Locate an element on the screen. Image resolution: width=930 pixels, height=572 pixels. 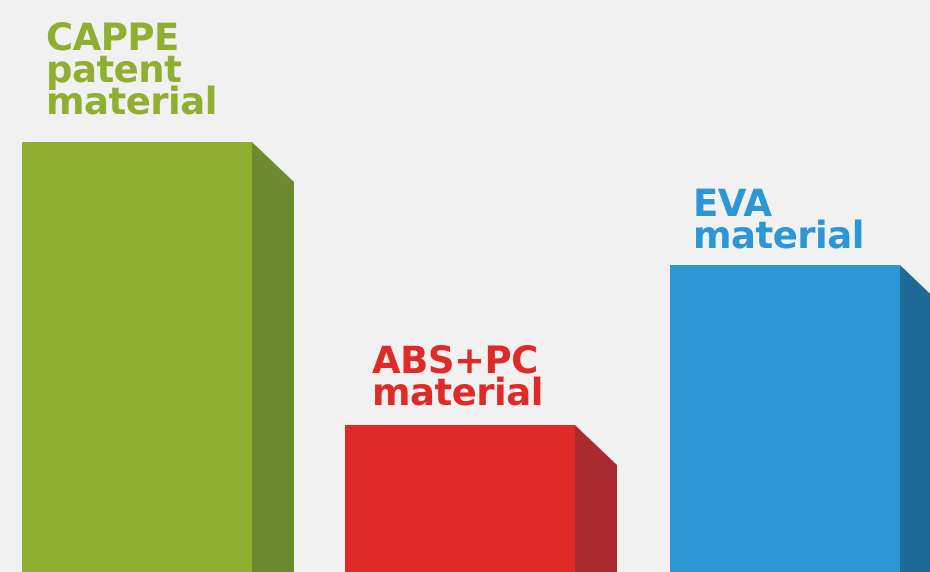
bar-label-abs-pc-line1: ABS+PC is located at coordinates (455, 360).